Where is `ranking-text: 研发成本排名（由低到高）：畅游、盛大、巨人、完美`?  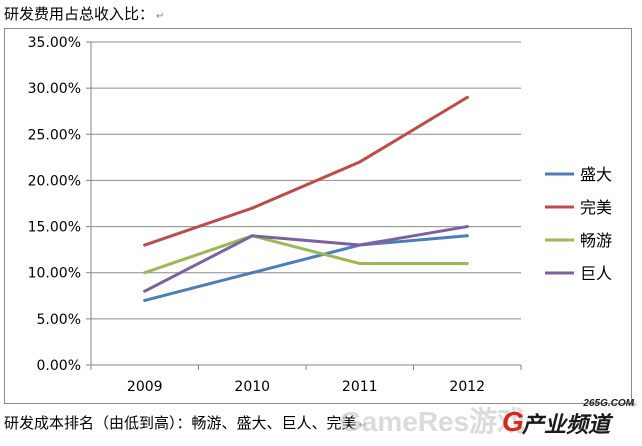 ranking-text: 研发成本排名（由低到高）：畅游、盛大、巨人、完美 is located at coordinates (180, 423).